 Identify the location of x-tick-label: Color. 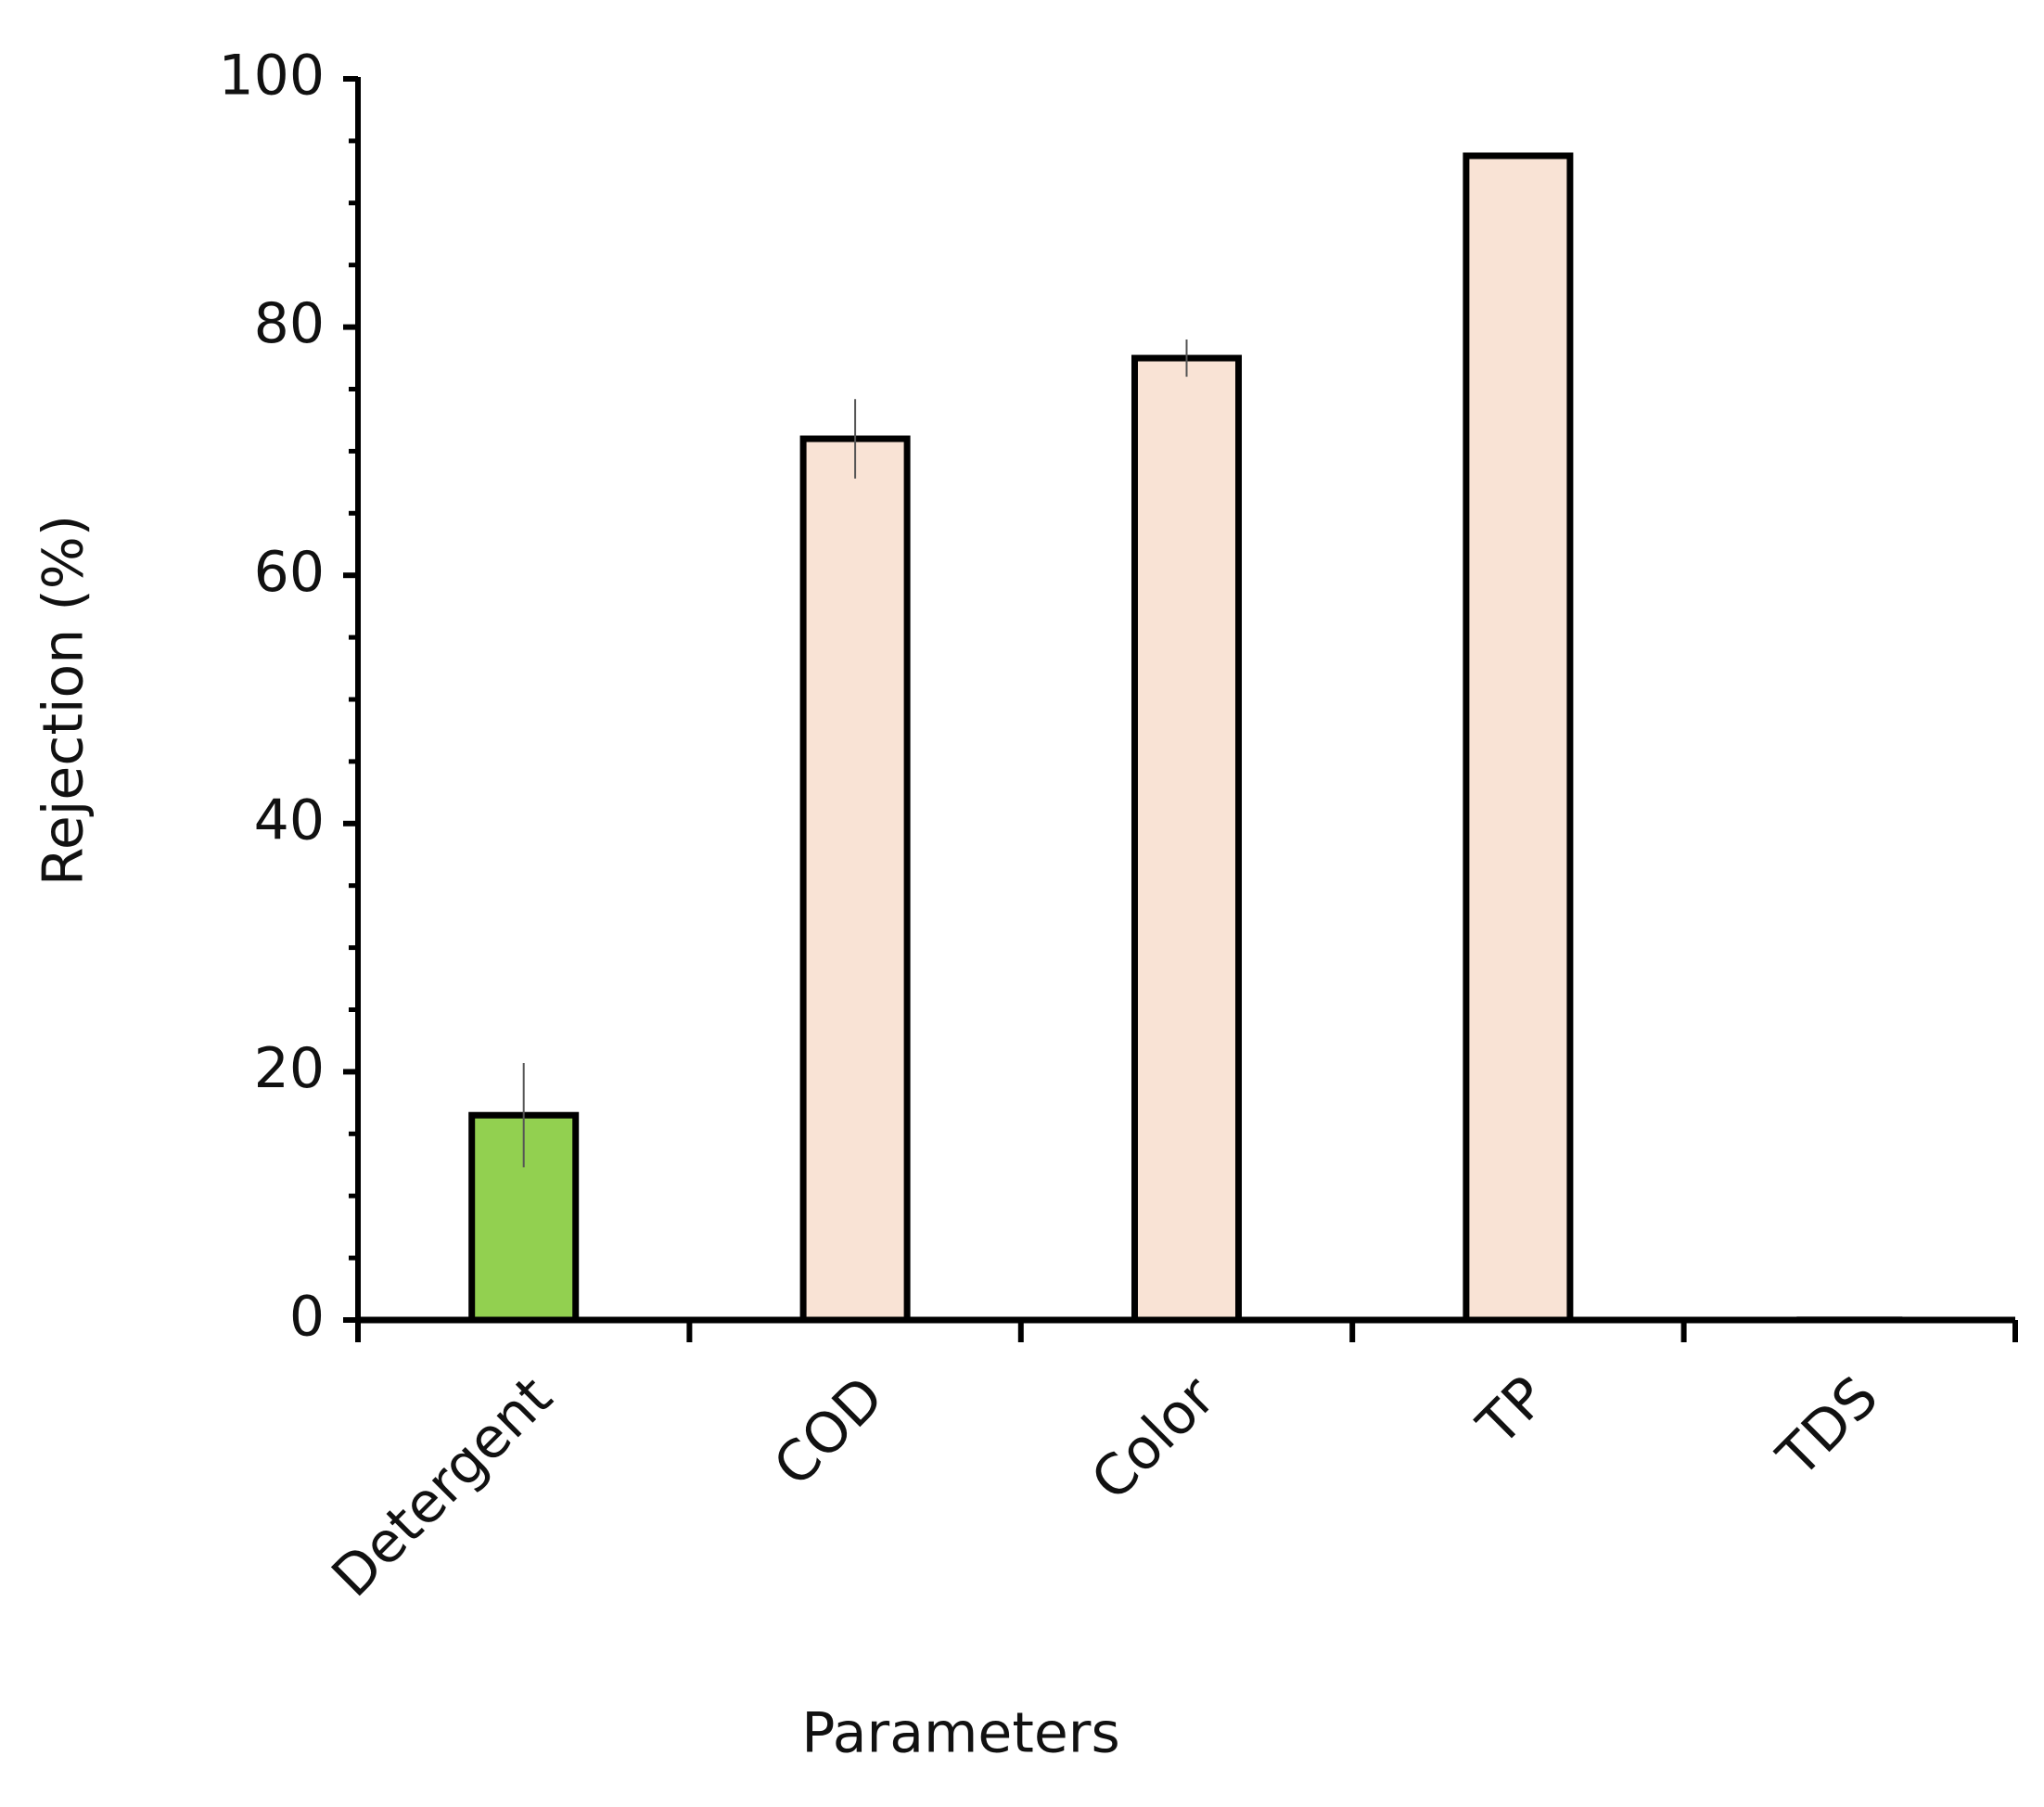
(1154, 1440).